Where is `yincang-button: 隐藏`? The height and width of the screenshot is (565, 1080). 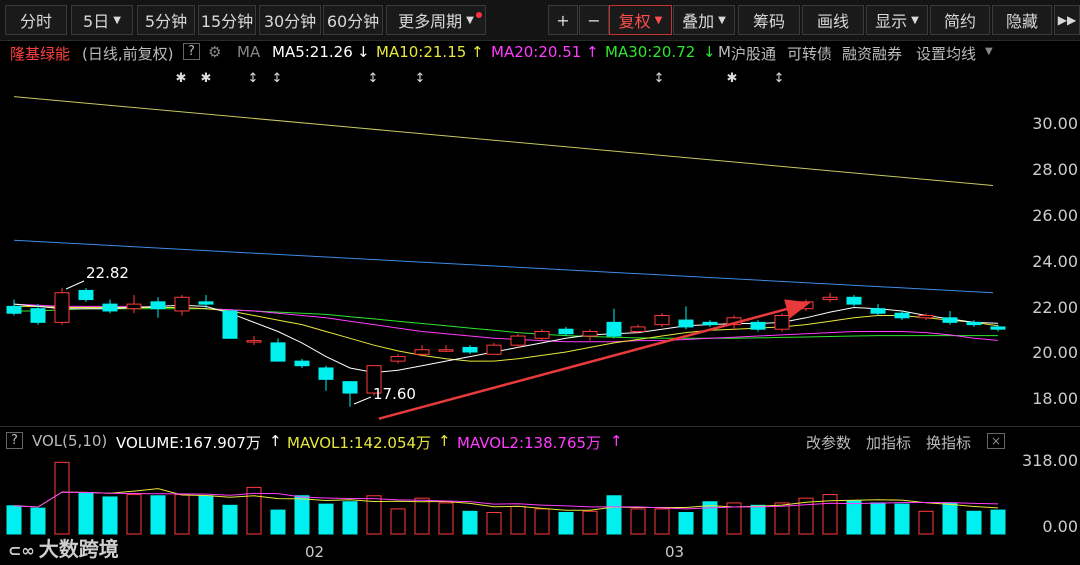 yincang-button: 隐藏 is located at coordinates (1022, 20).